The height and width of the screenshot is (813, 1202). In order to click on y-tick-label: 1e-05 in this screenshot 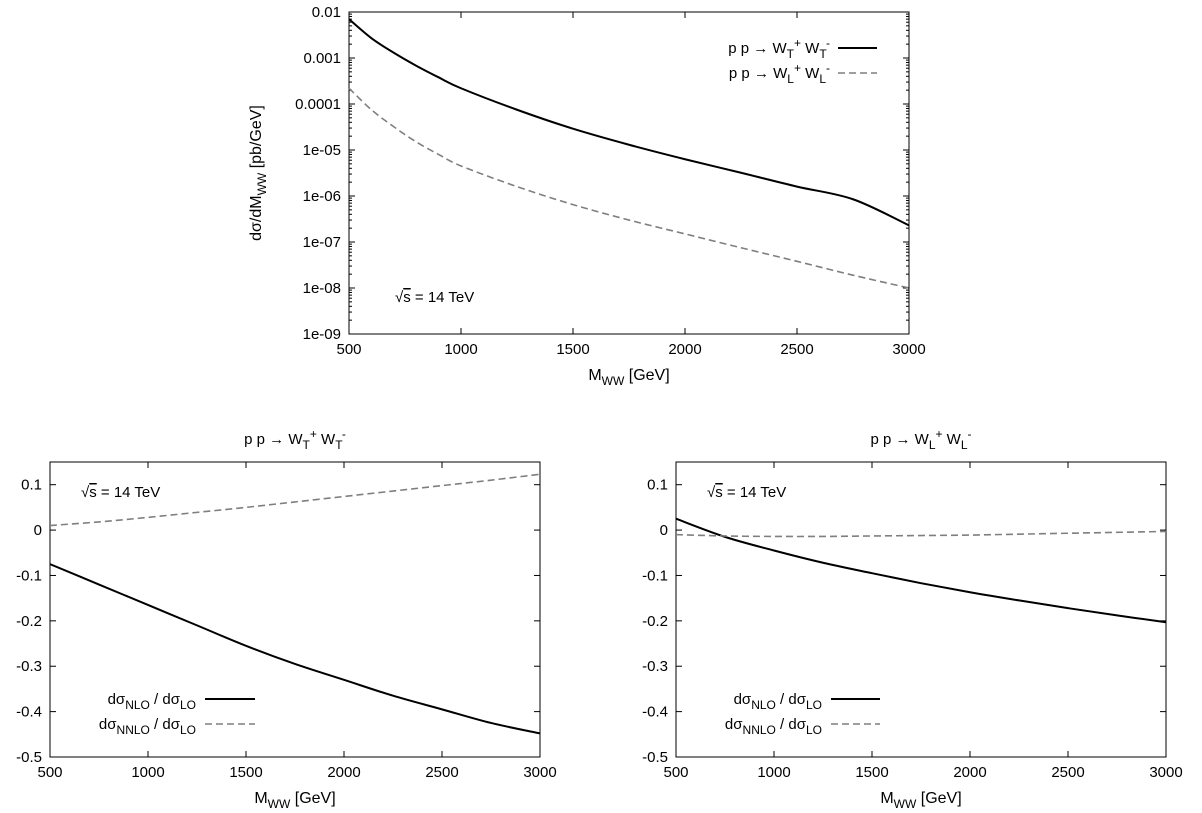, I will do `click(322, 150)`.